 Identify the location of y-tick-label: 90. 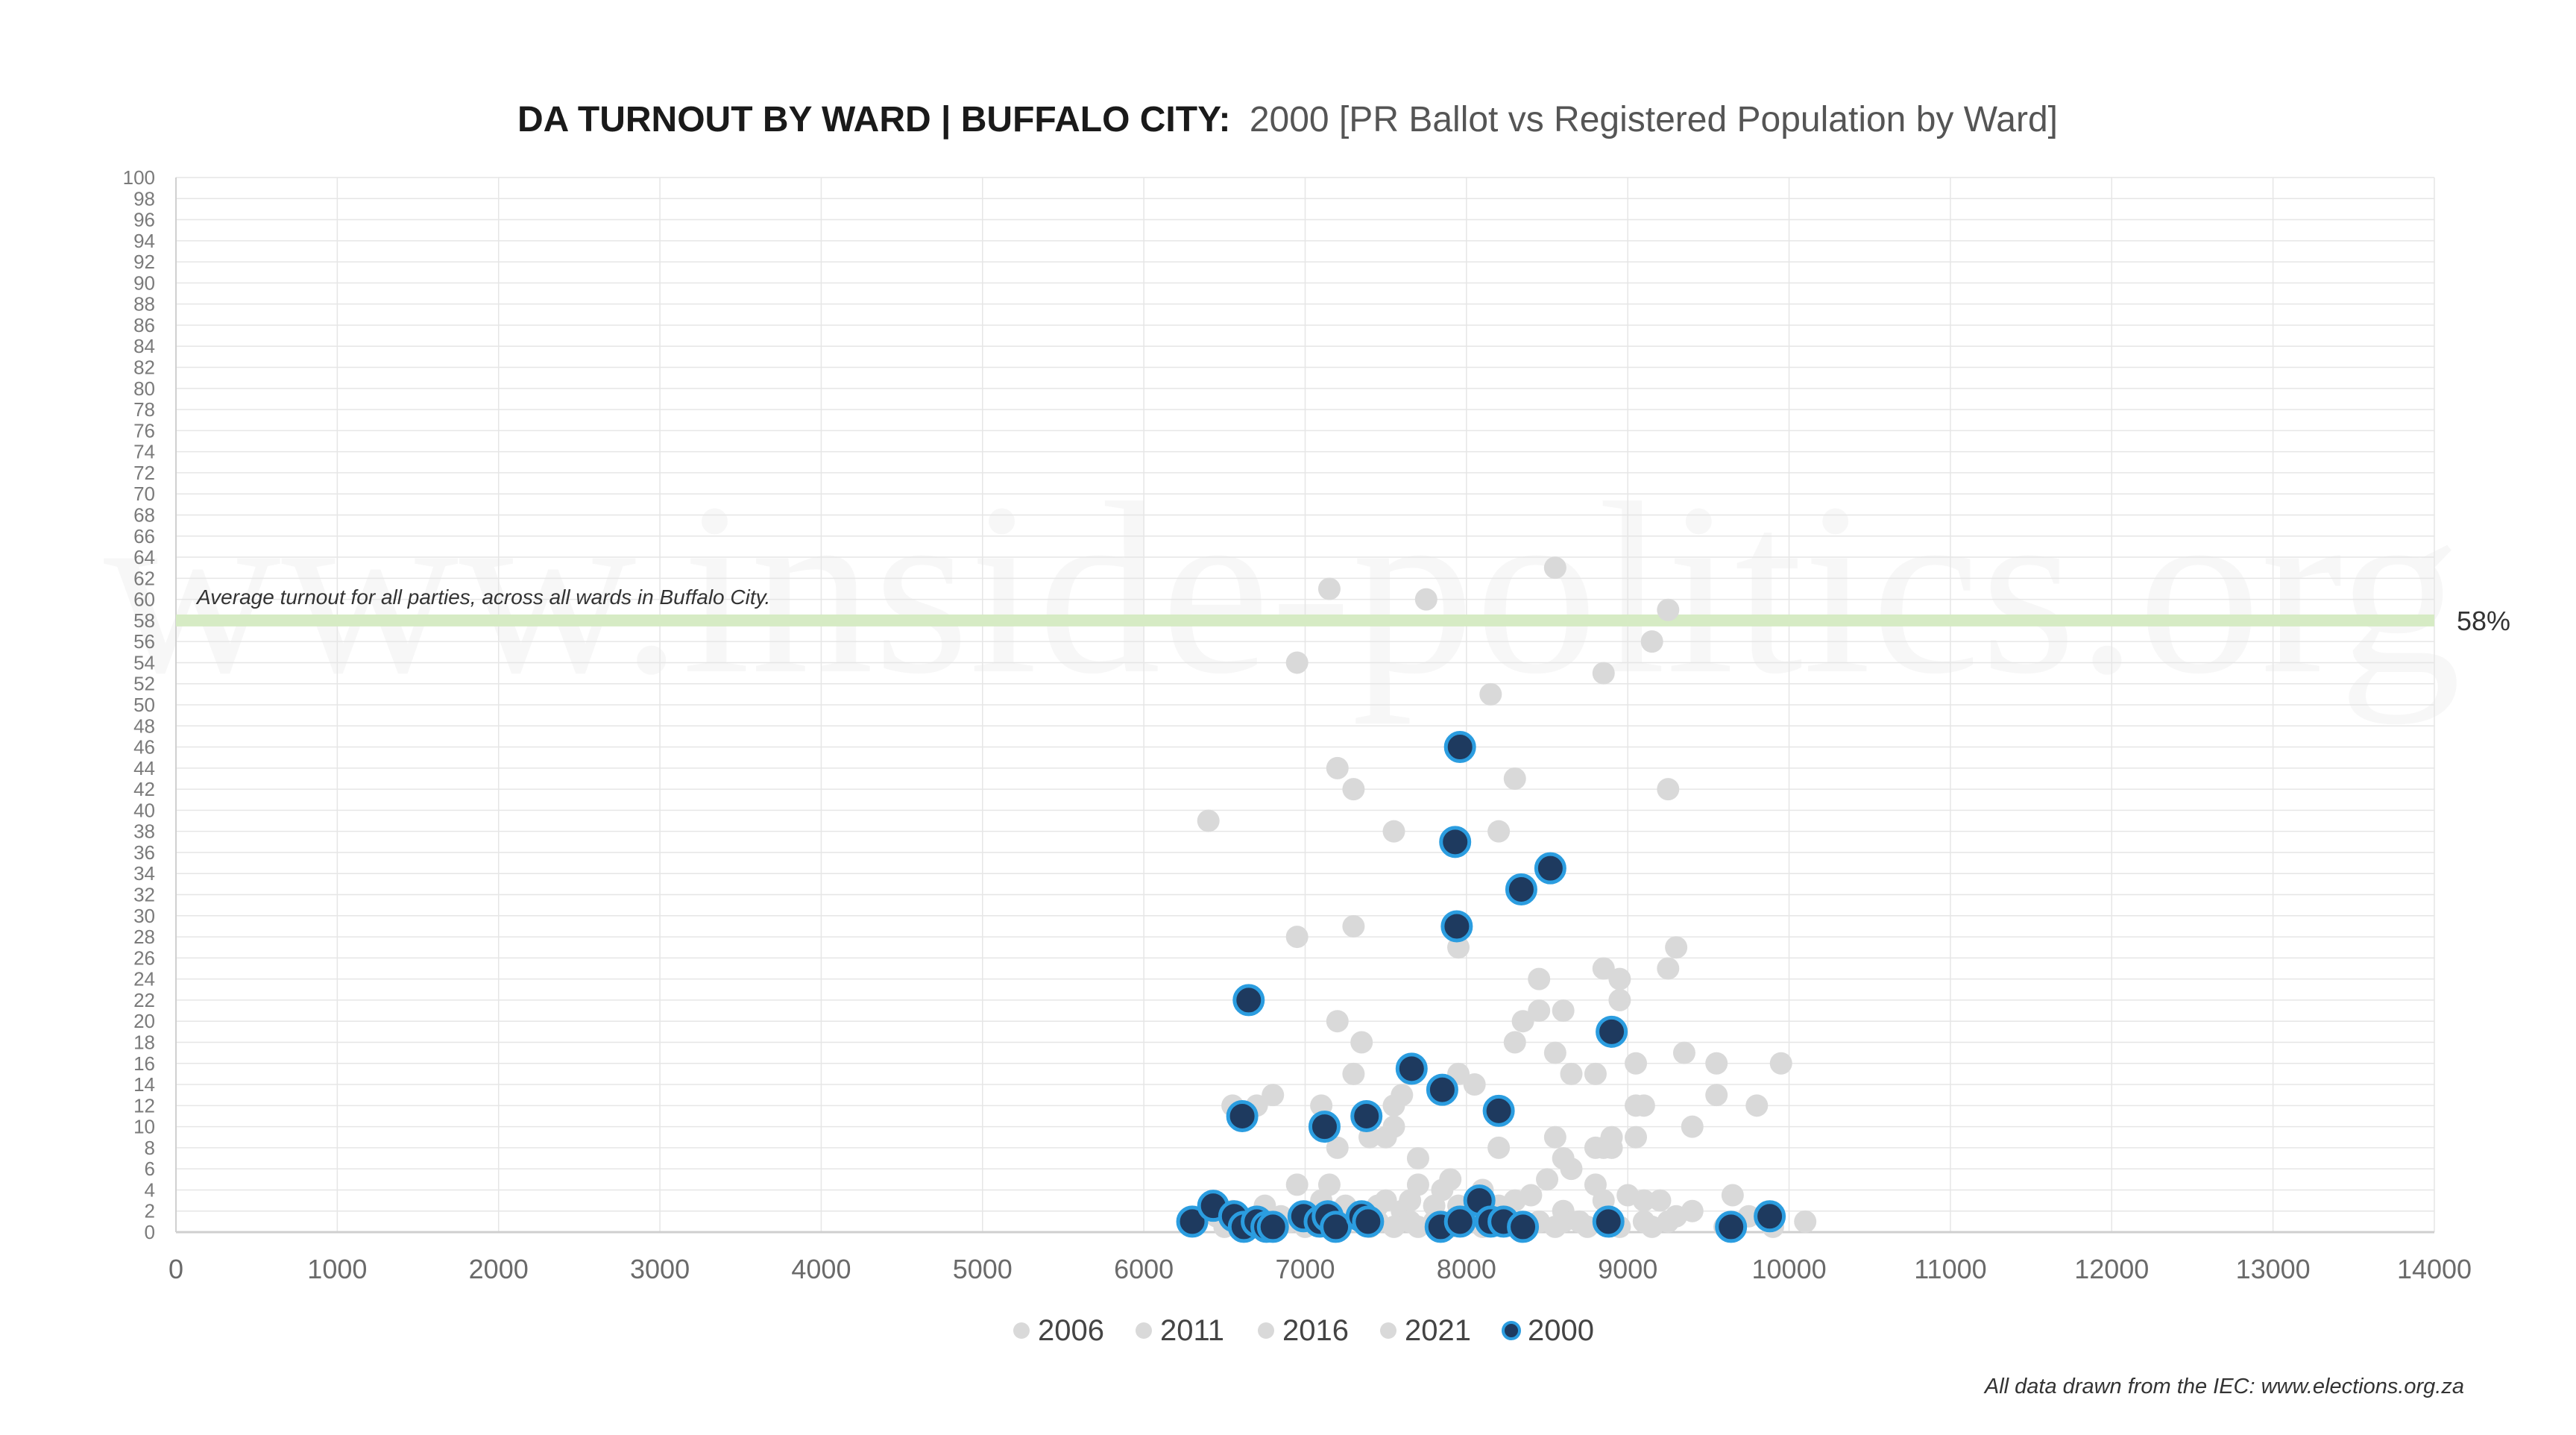
(144, 282).